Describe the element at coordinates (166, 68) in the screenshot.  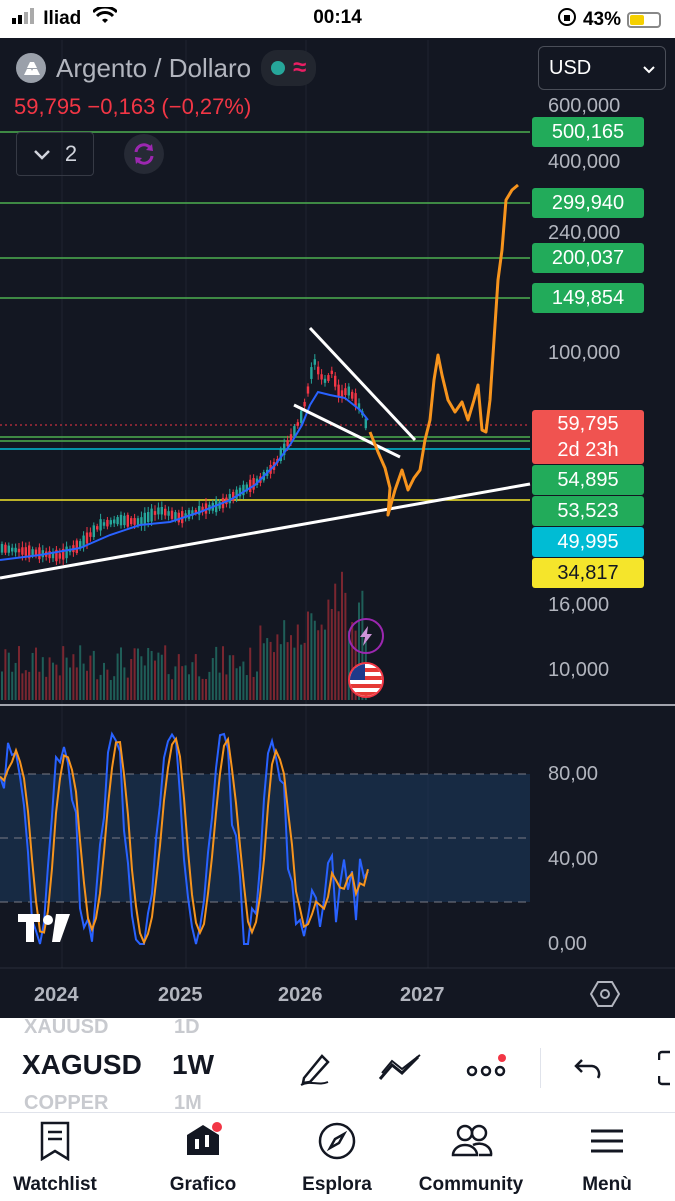
I see `symbol-header: Argento / Dollaro ≈` at that location.